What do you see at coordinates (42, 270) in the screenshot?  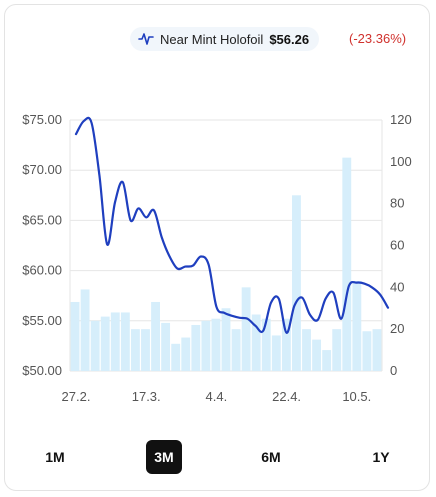 I see `y-left-tick-label: $60.00` at bounding box center [42, 270].